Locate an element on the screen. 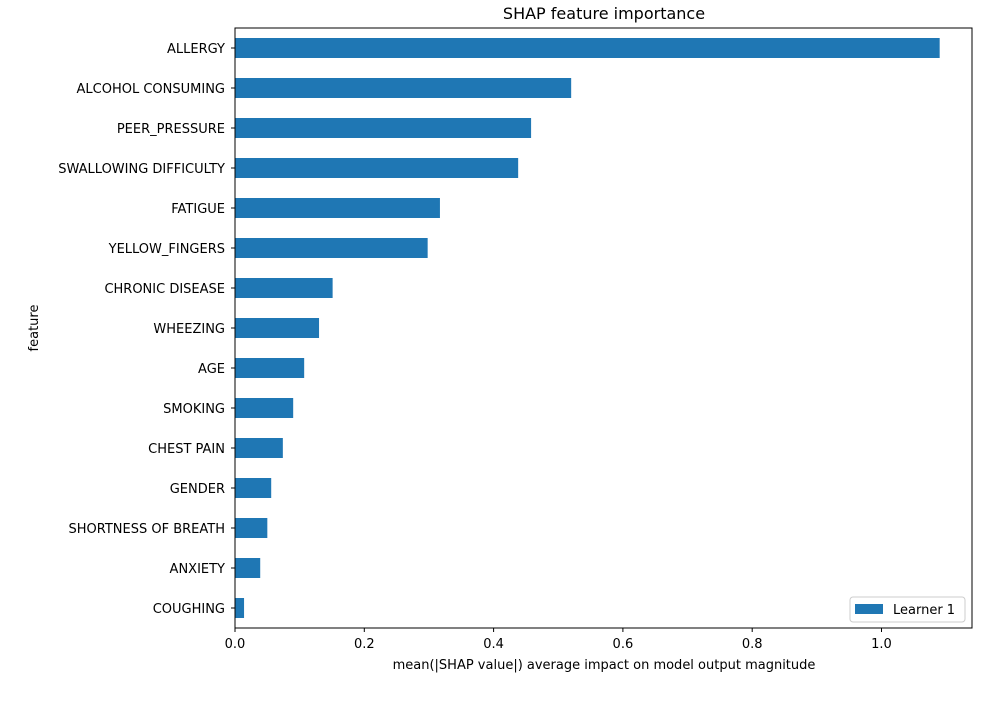 This screenshot has width=1000, height=704. y-tick-label: AGE is located at coordinates (211, 369).